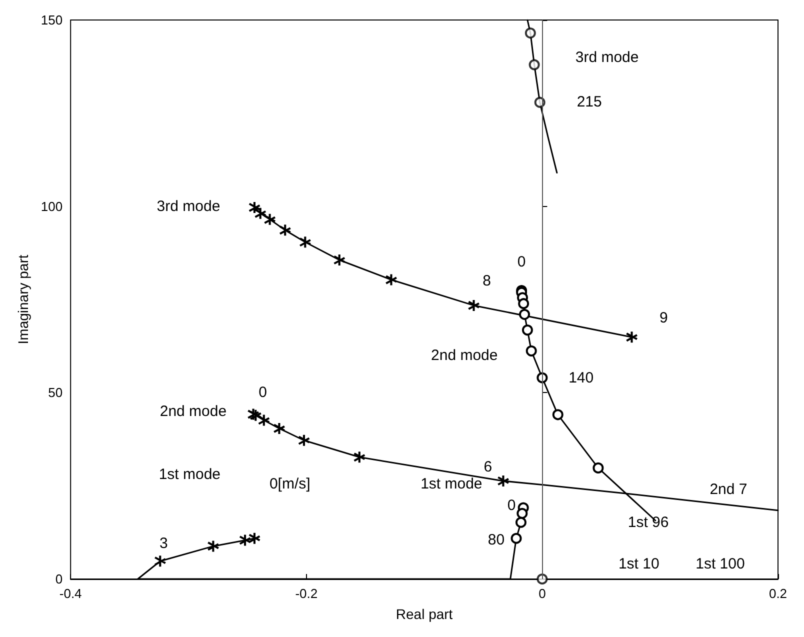 This screenshot has width=804, height=637. Describe the element at coordinates (720, 564) in the screenshot. I see `annotation: 1st 100` at that location.